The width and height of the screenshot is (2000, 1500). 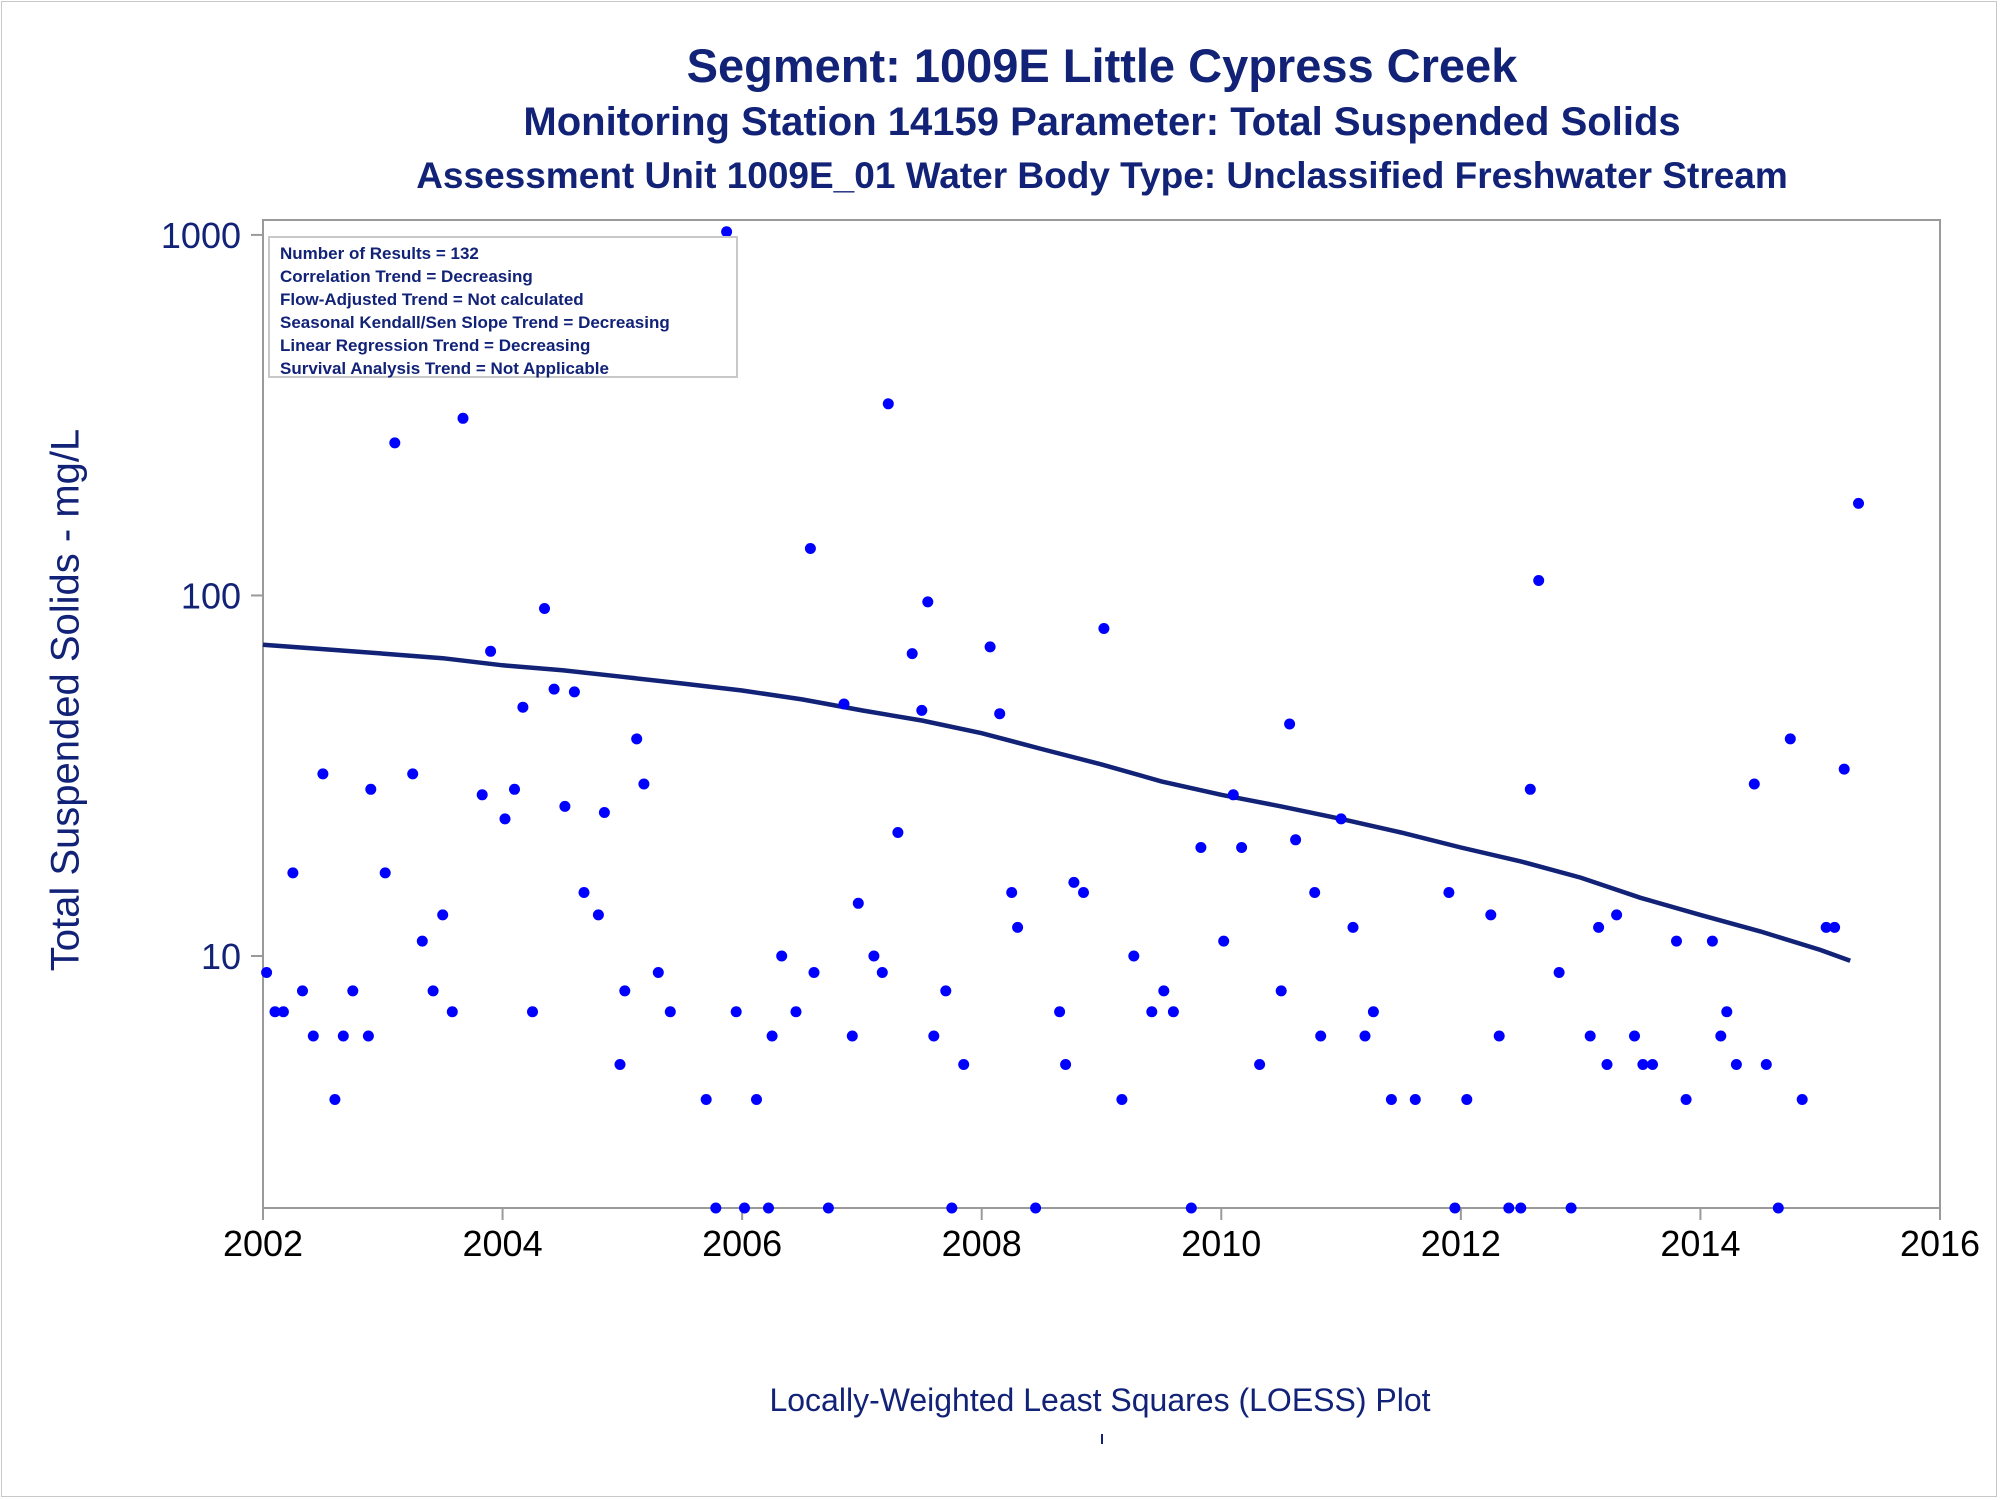 What do you see at coordinates (221, 956) in the screenshot?
I see `y-tick-label: 10` at bounding box center [221, 956].